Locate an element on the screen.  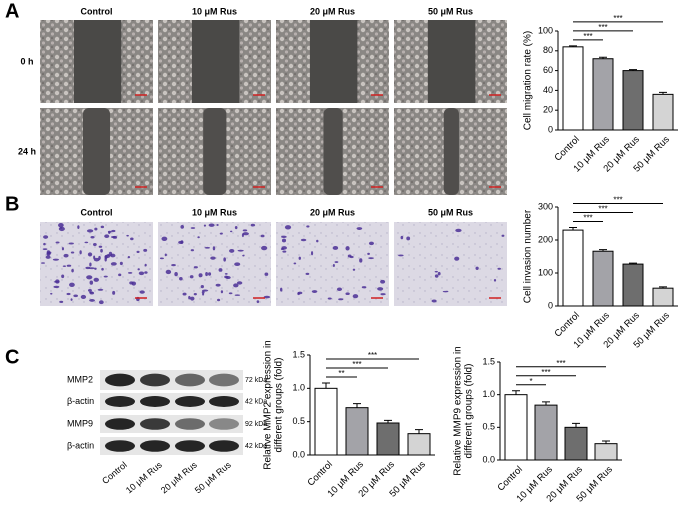
y-tick-label: 0.0 is located at coordinates (298, 454).